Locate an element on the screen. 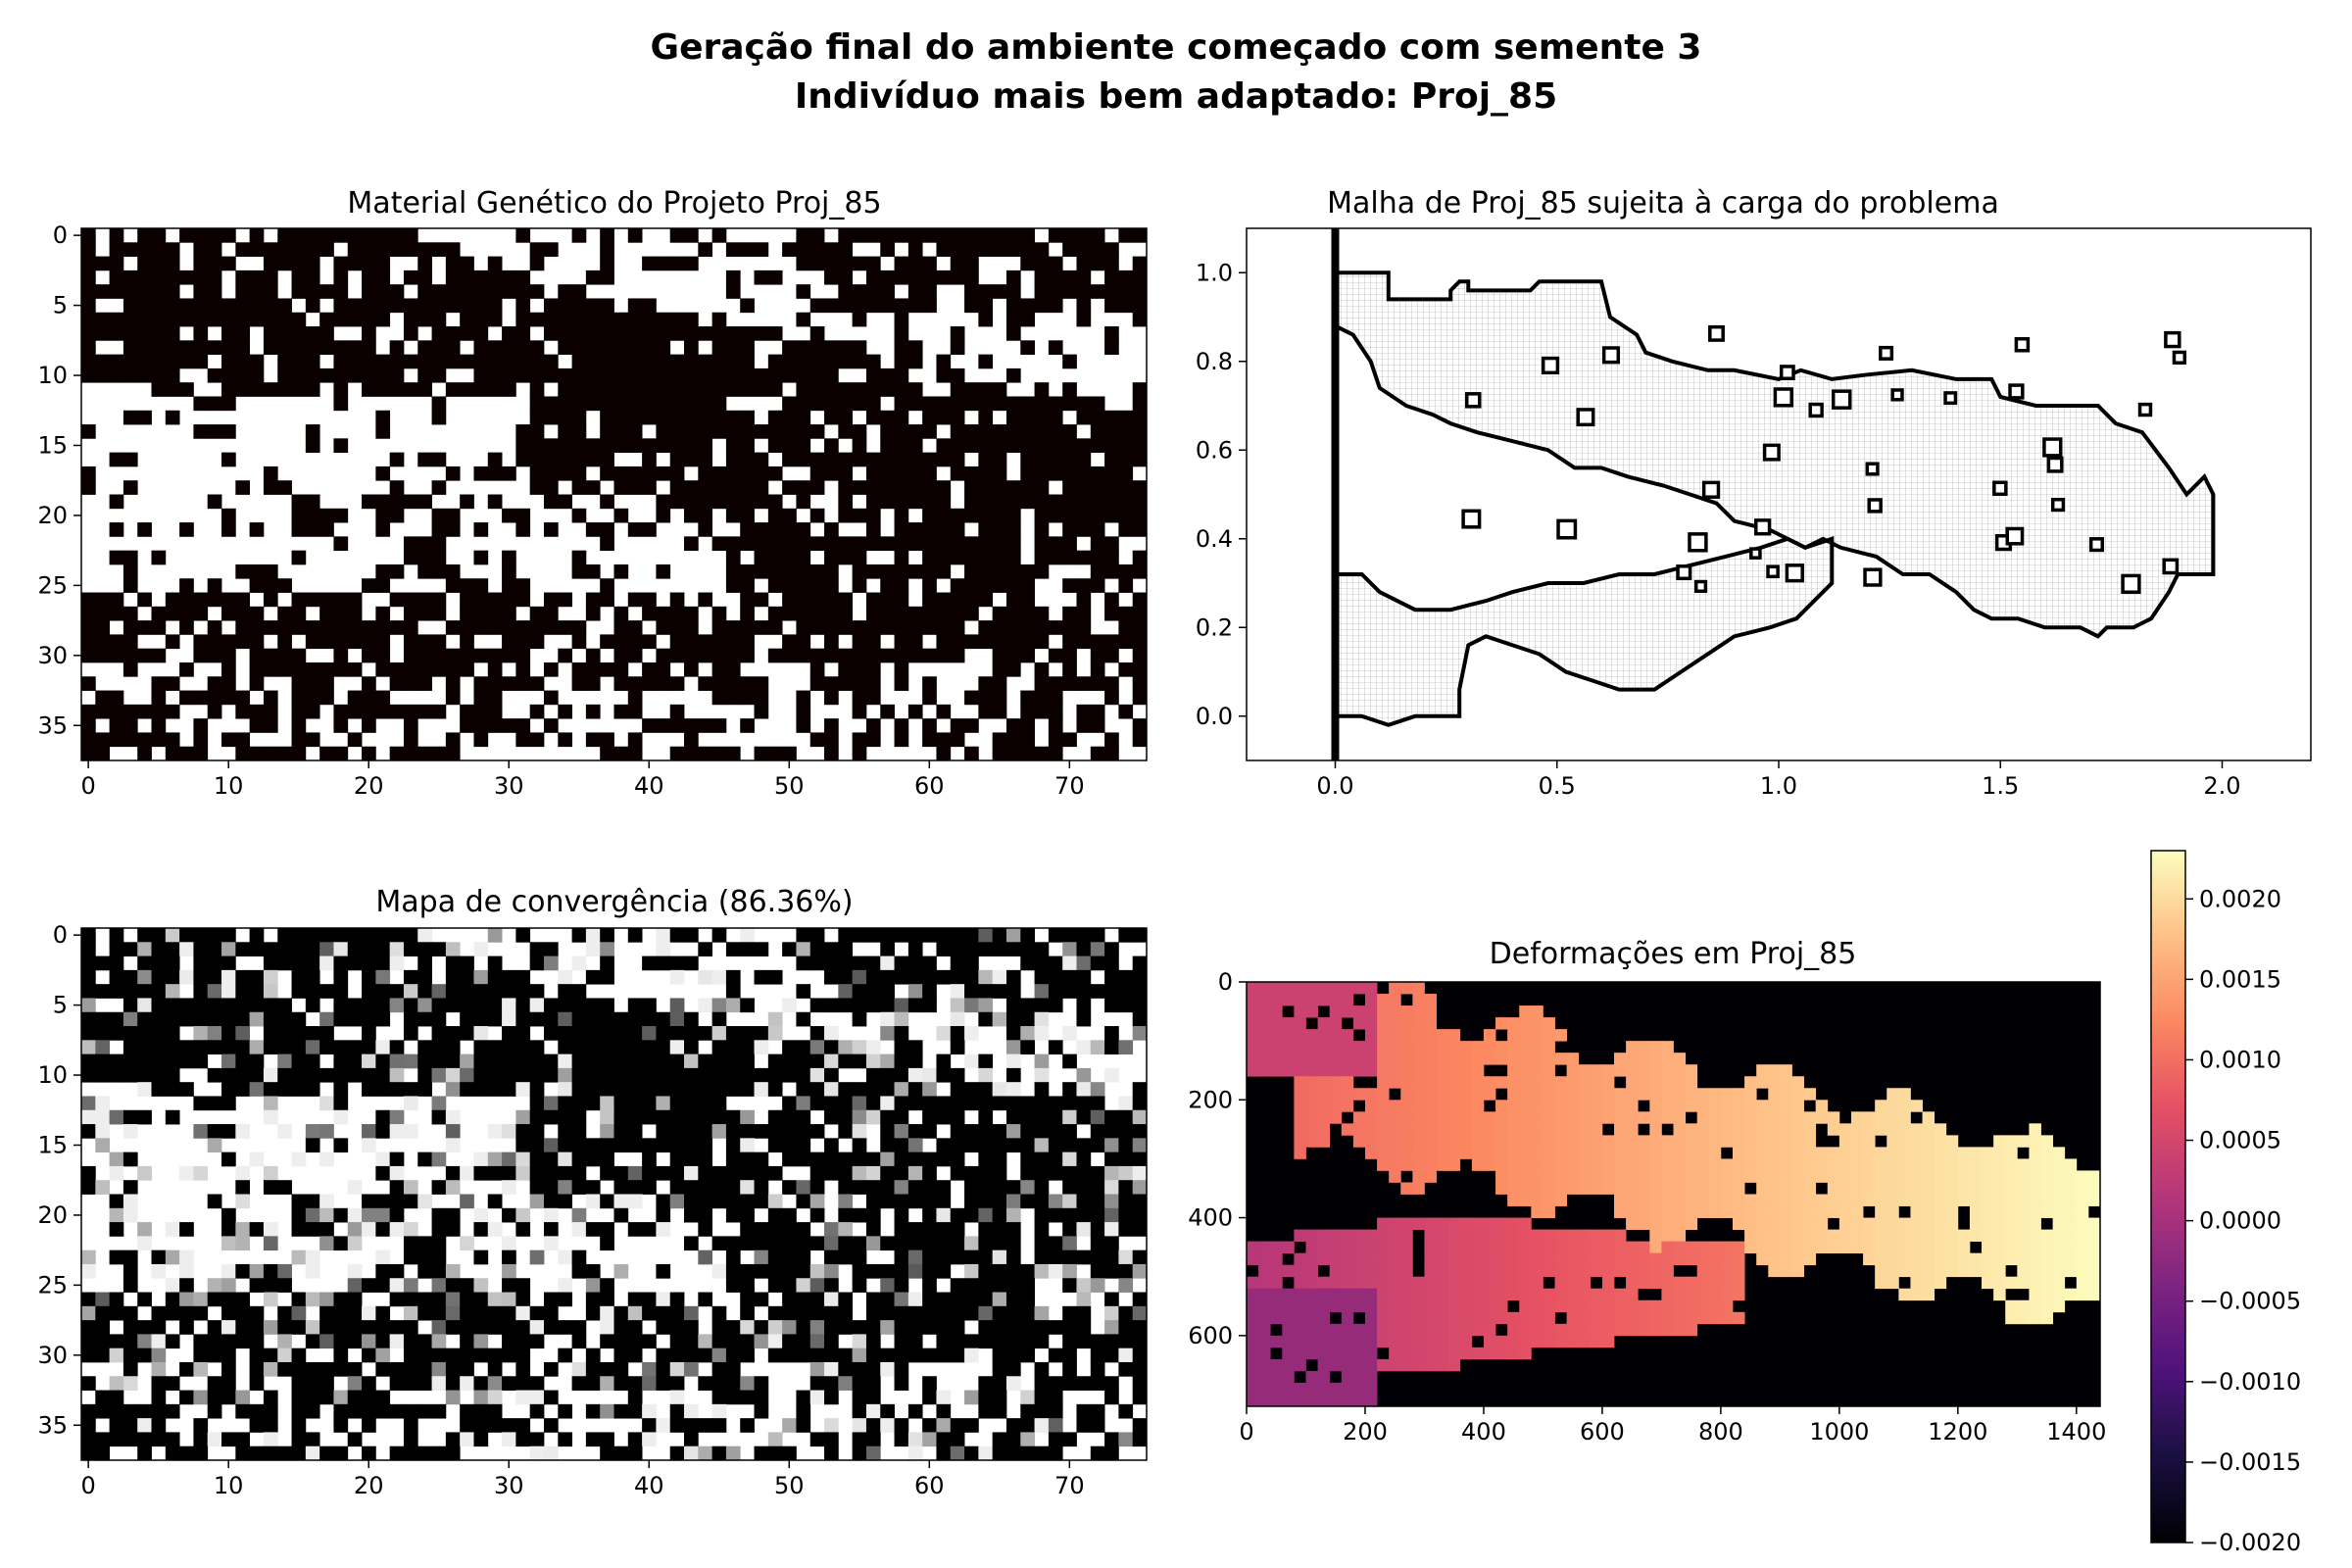 This screenshot has width=2352, height=1568. mesh-xtick-label: 1.0 is located at coordinates (1778, 786).